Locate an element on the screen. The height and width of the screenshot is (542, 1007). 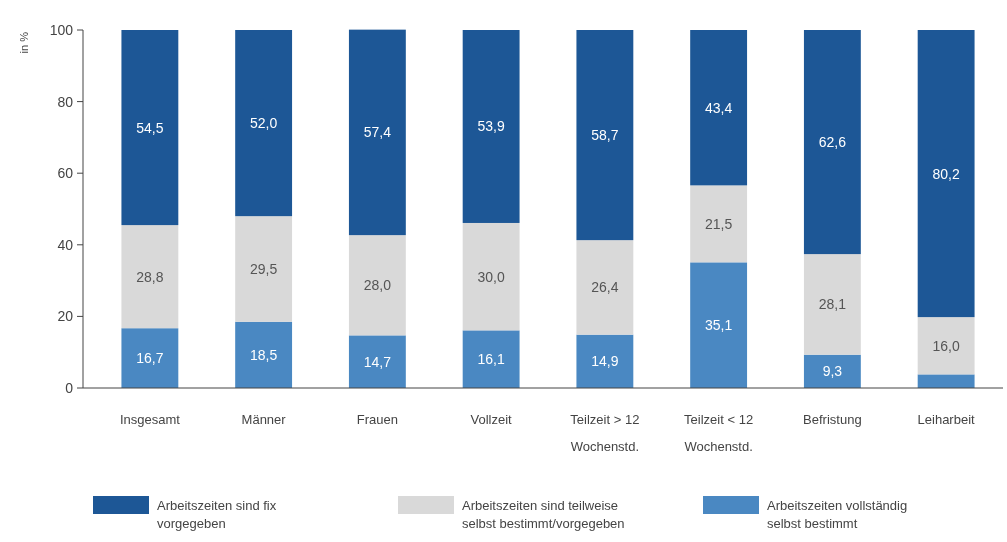
y-tick-label: 100 is located at coordinates (61, 30).